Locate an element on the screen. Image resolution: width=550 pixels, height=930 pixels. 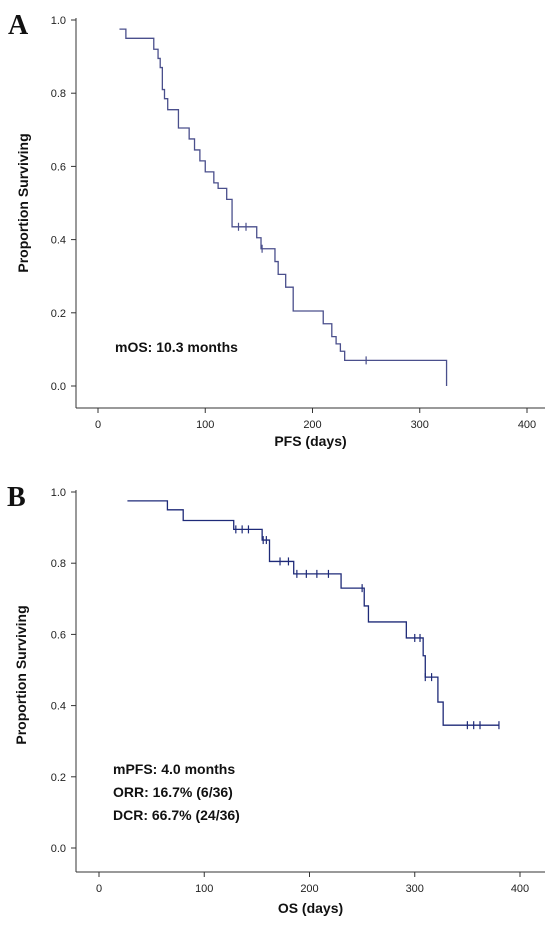
panel-label: A is located at coordinates (18, 25).